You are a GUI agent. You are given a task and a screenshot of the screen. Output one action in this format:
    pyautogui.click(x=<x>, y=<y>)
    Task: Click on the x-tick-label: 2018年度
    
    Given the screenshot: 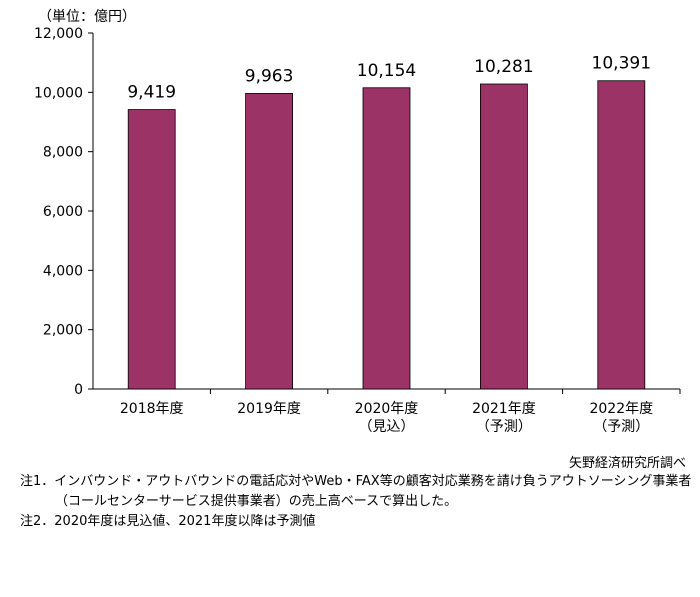 What is the action you would take?
    pyautogui.click(x=152, y=409)
    